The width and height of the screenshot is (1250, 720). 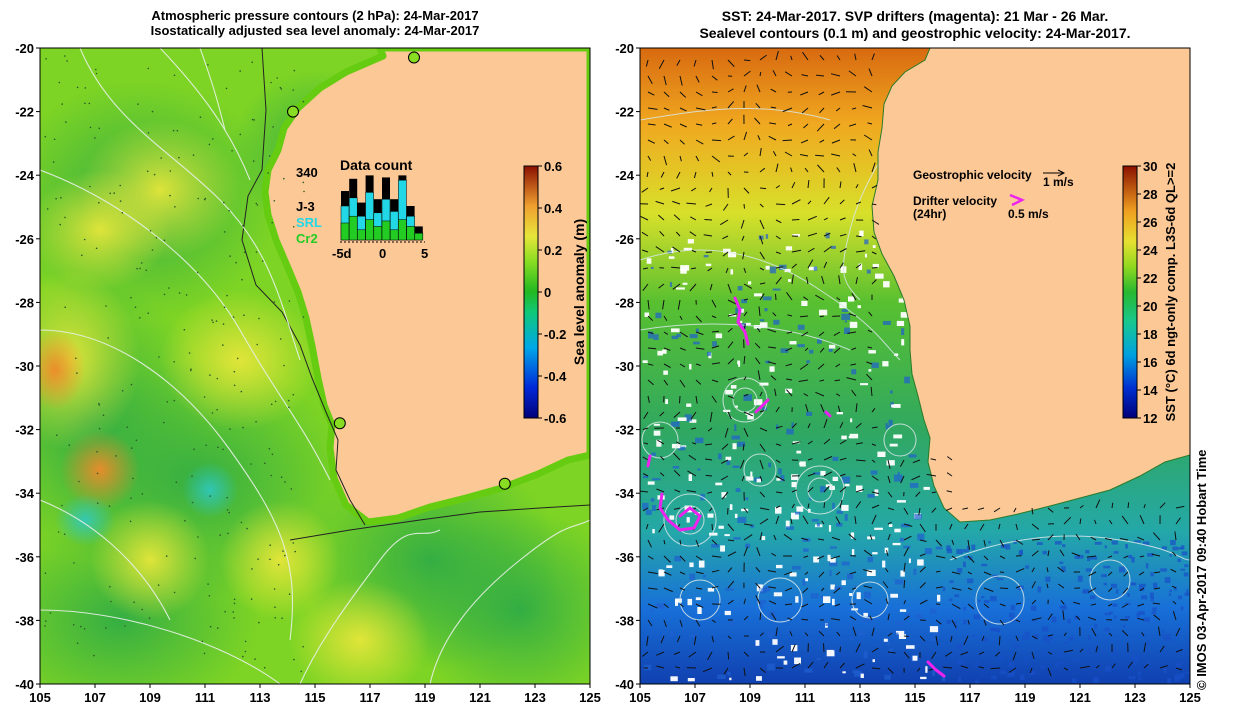 I want to click on sla-patch, so click(x=500, y=597).